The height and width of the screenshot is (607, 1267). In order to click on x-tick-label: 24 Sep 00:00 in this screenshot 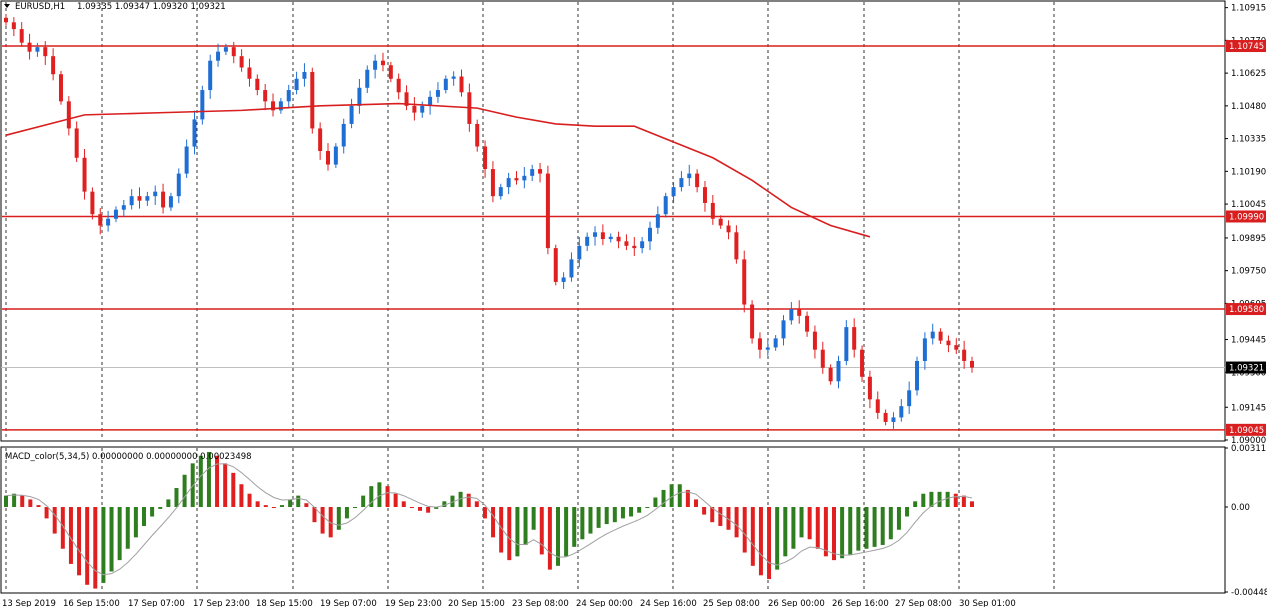, I will do `click(604, 603)`.